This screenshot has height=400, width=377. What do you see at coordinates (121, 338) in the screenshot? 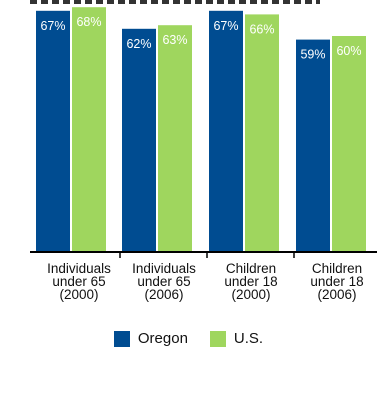
I see `legend-swatch-oregon` at bounding box center [121, 338].